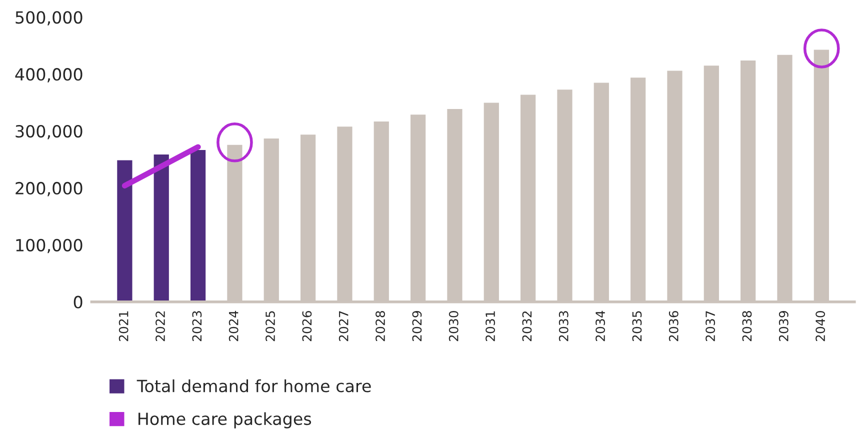  I want to click on x-tick-label: 2025, so click(271, 326).